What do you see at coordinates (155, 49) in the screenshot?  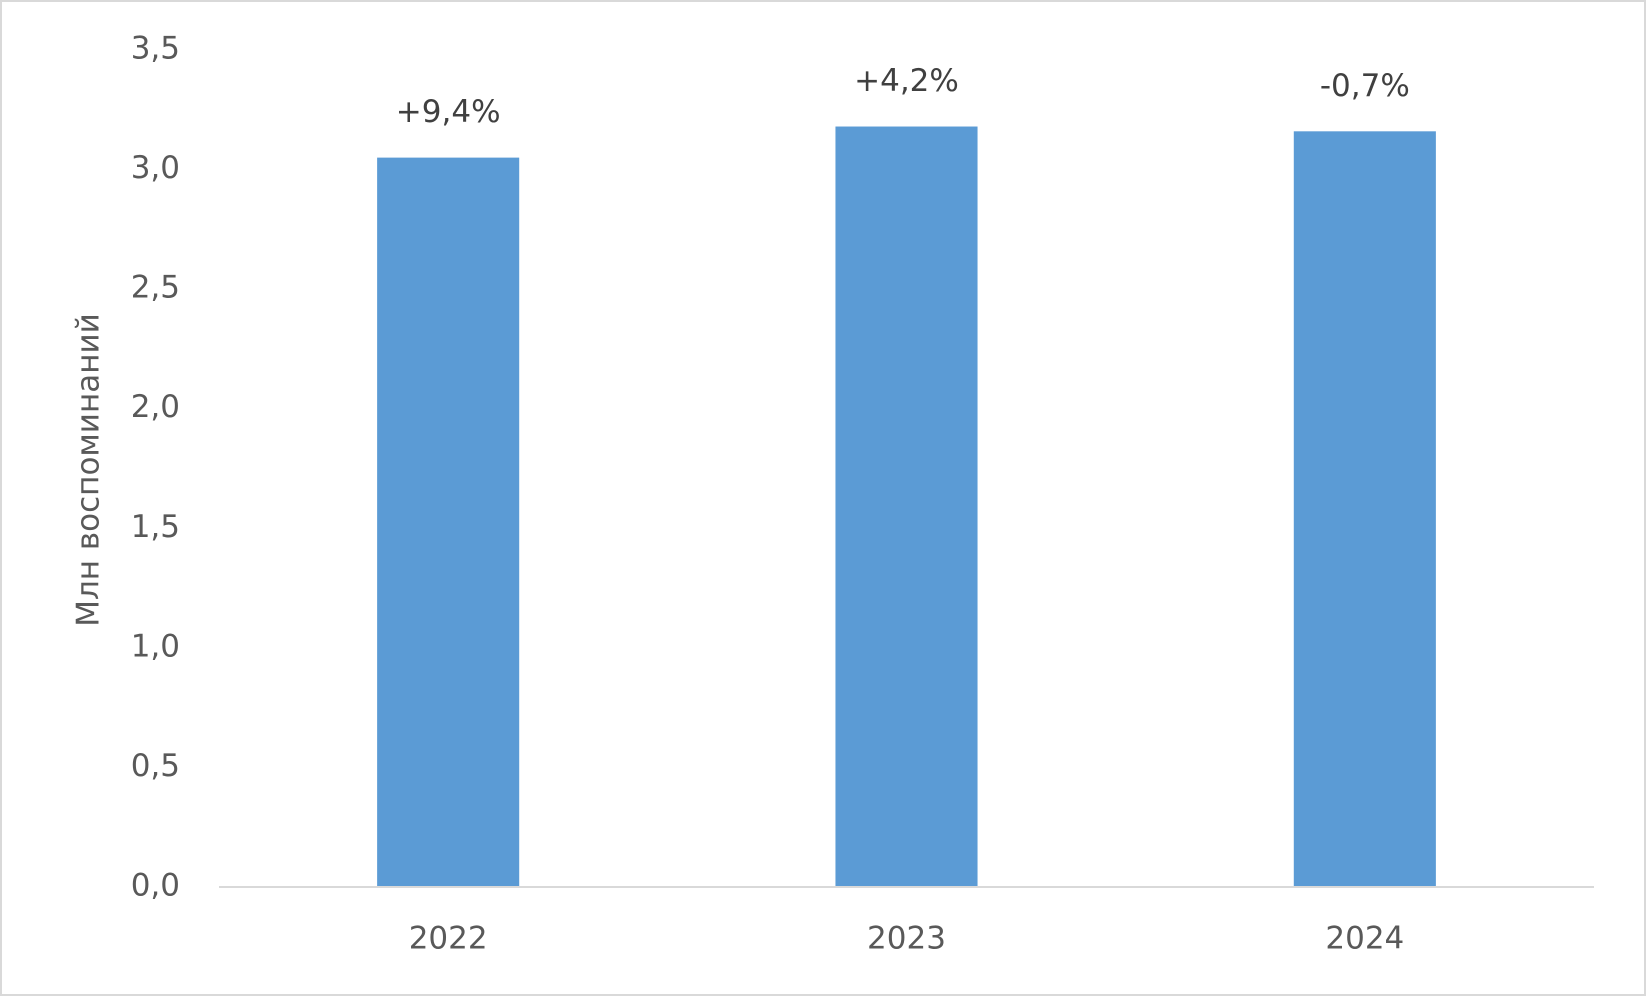 I see `y-tick-label: 3,5` at bounding box center [155, 49].